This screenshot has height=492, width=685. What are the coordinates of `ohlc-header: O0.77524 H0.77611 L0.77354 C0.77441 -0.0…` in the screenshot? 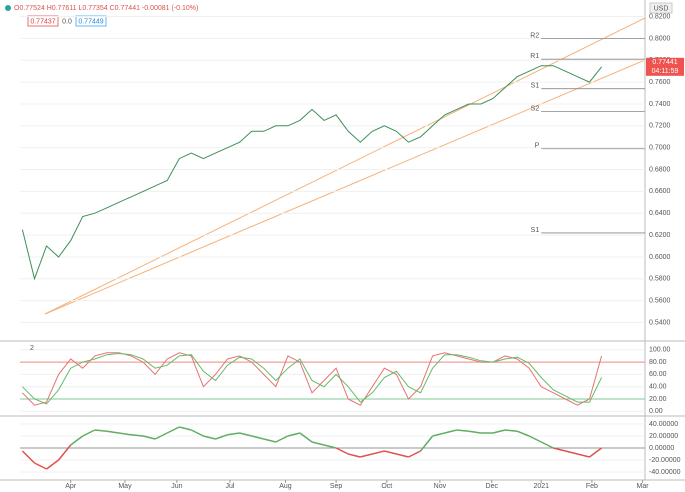 It's located at (106, 8).